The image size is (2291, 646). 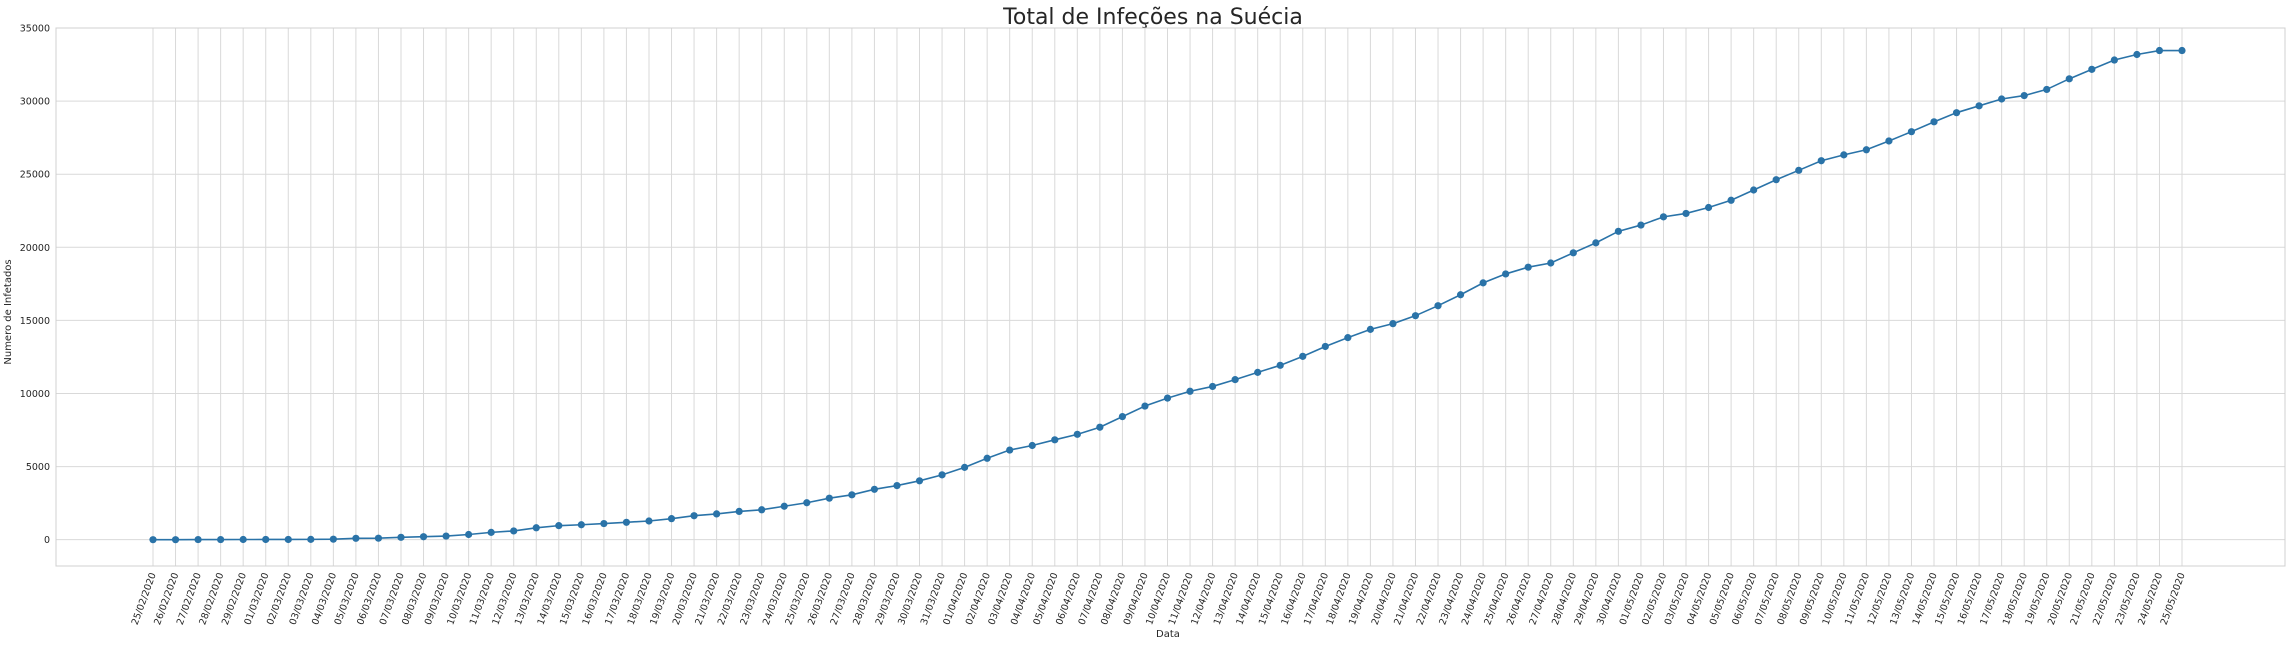 What do you see at coordinates (8, 311) in the screenshot?
I see `y-axis-label: Numero de Infetados` at bounding box center [8, 311].